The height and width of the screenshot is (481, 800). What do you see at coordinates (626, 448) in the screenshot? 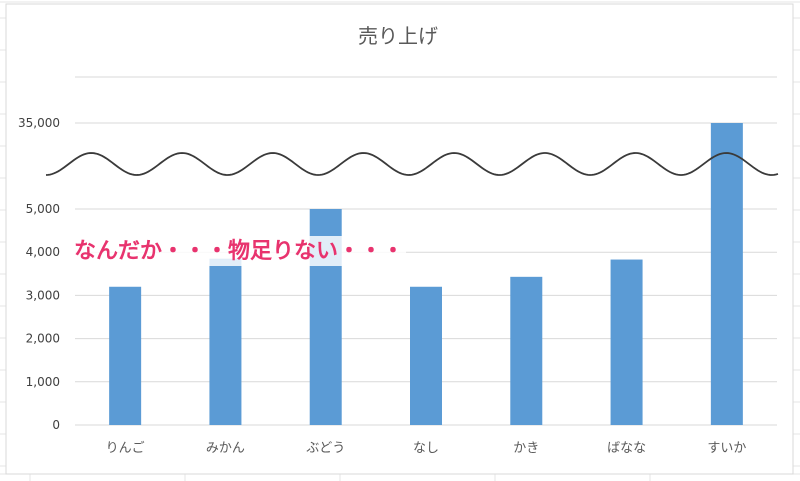
I see `x-tick-label: ばなな` at bounding box center [626, 448].